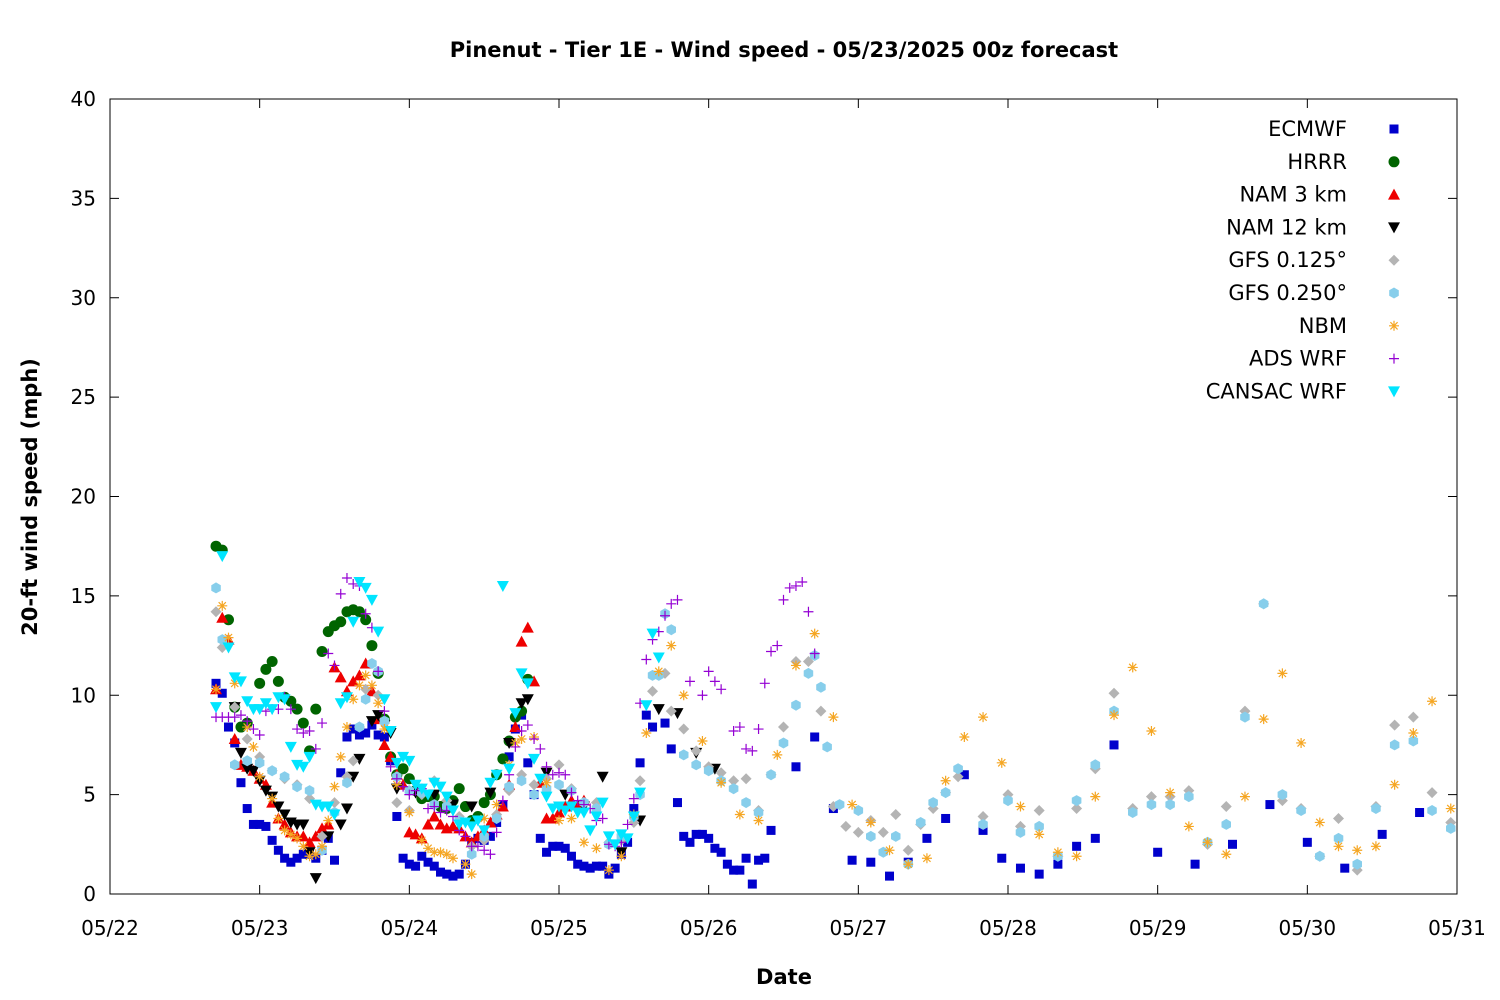 The image size is (1500, 1000). What do you see at coordinates (83, 695) in the screenshot?
I see `y-tick-label: 10` at bounding box center [83, 695].